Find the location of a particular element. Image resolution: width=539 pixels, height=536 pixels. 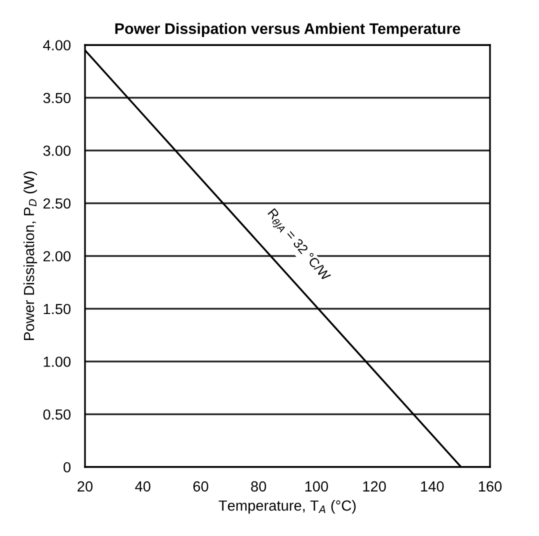

x-tick-label: 140 is located at coordinates (432, 486).